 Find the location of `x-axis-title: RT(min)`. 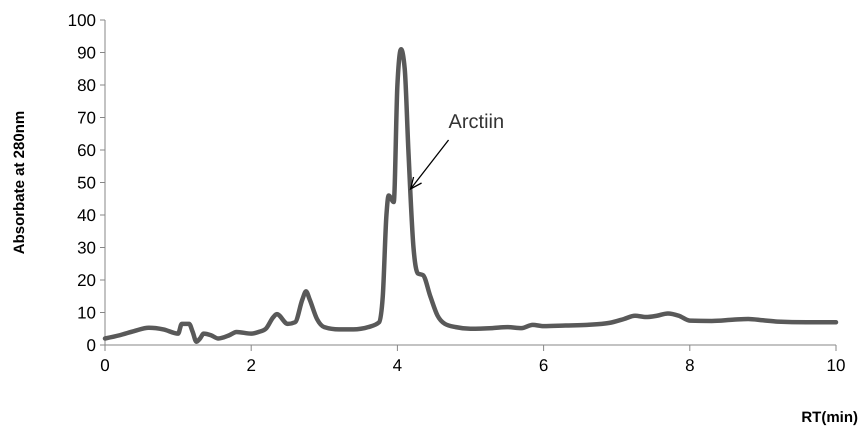

x-axis-title: RT(min) is located at coordinates (829, 417).